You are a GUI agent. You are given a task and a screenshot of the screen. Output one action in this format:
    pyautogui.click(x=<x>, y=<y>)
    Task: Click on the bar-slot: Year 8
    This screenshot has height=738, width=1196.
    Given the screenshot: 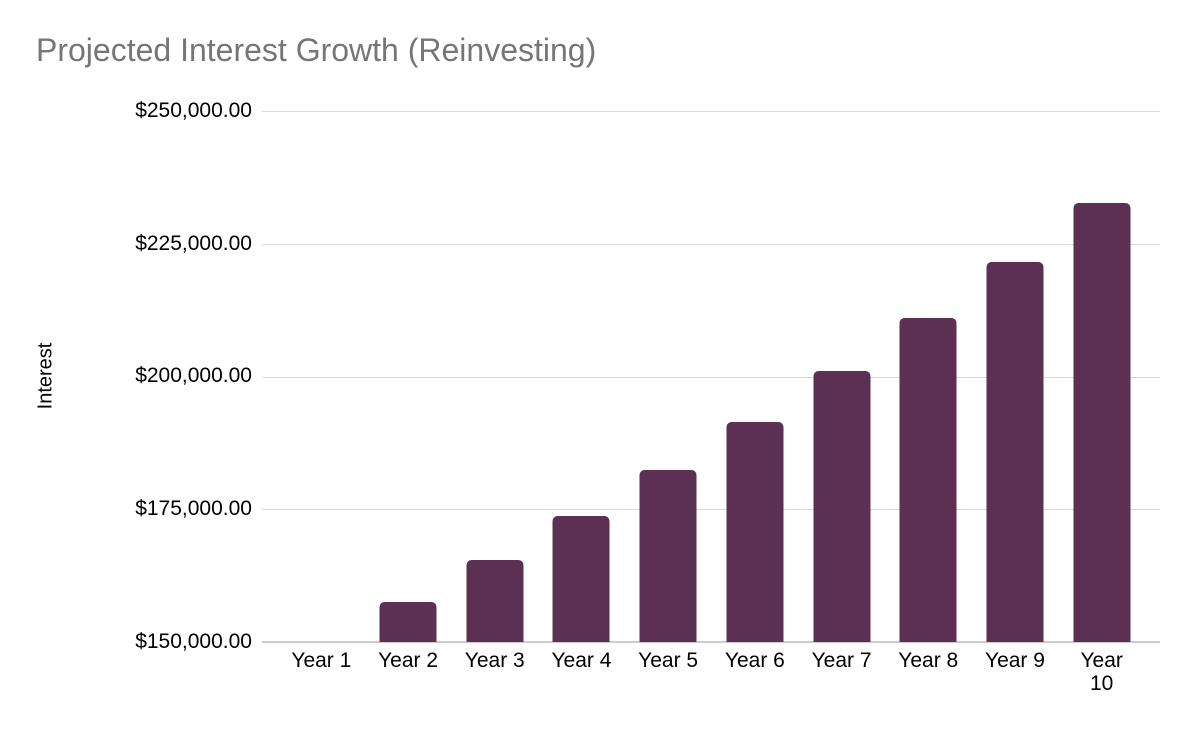 What is the action you would take?
    pyautogui.click(x=928, y=391)
    